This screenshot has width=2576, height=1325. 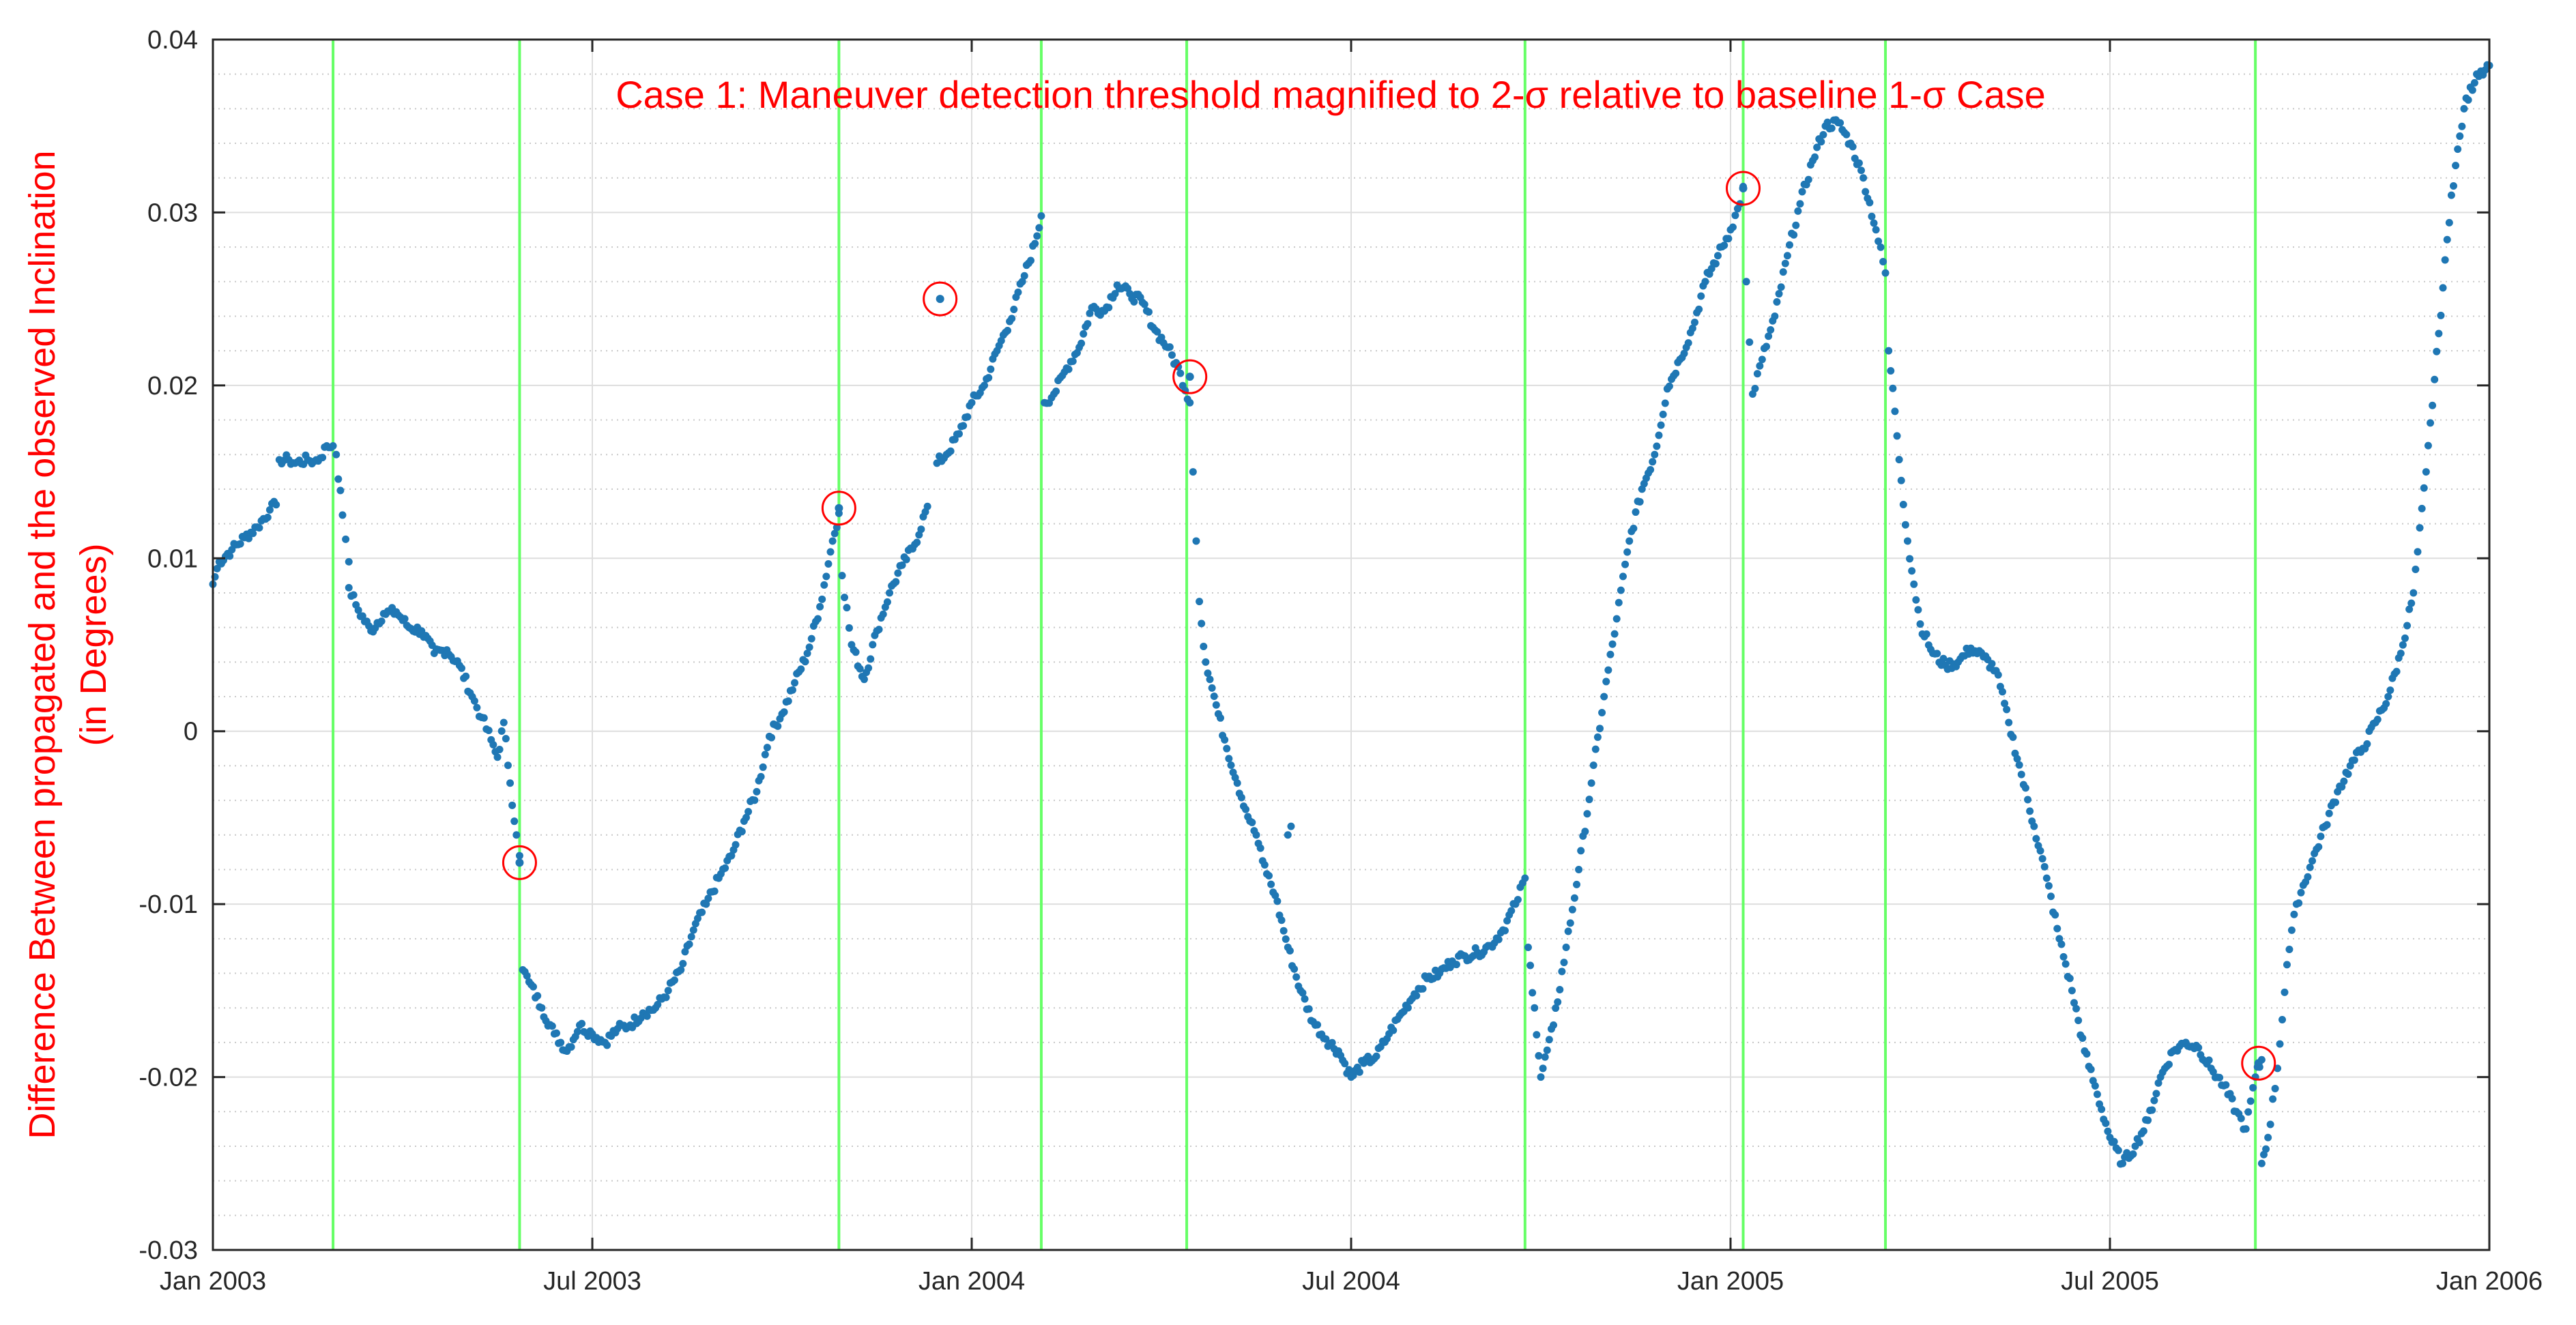 I want to click on y-tick-label: 0.04, so click(x=172, y=40).